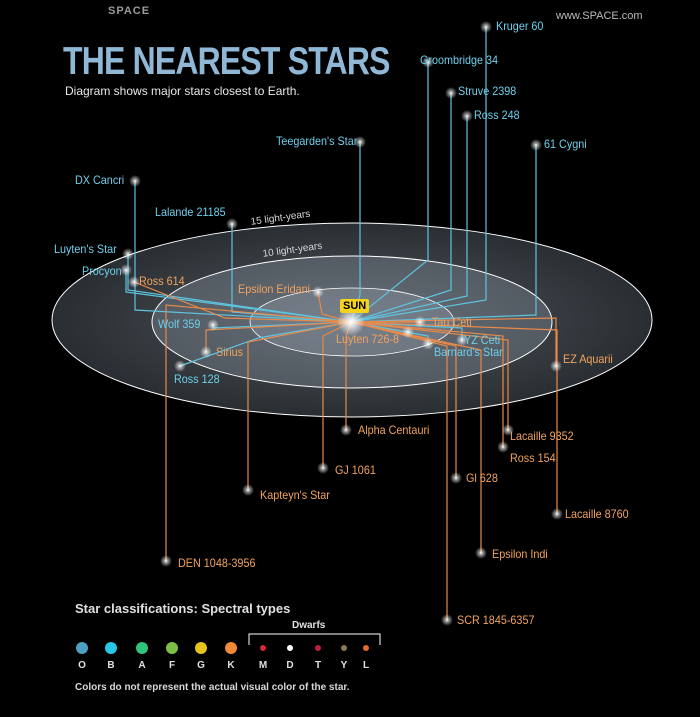  Describe the element at coordinates (85, 249) in the screenshot. I see `star-label-luytens-star: Luyten's Star` at that location.